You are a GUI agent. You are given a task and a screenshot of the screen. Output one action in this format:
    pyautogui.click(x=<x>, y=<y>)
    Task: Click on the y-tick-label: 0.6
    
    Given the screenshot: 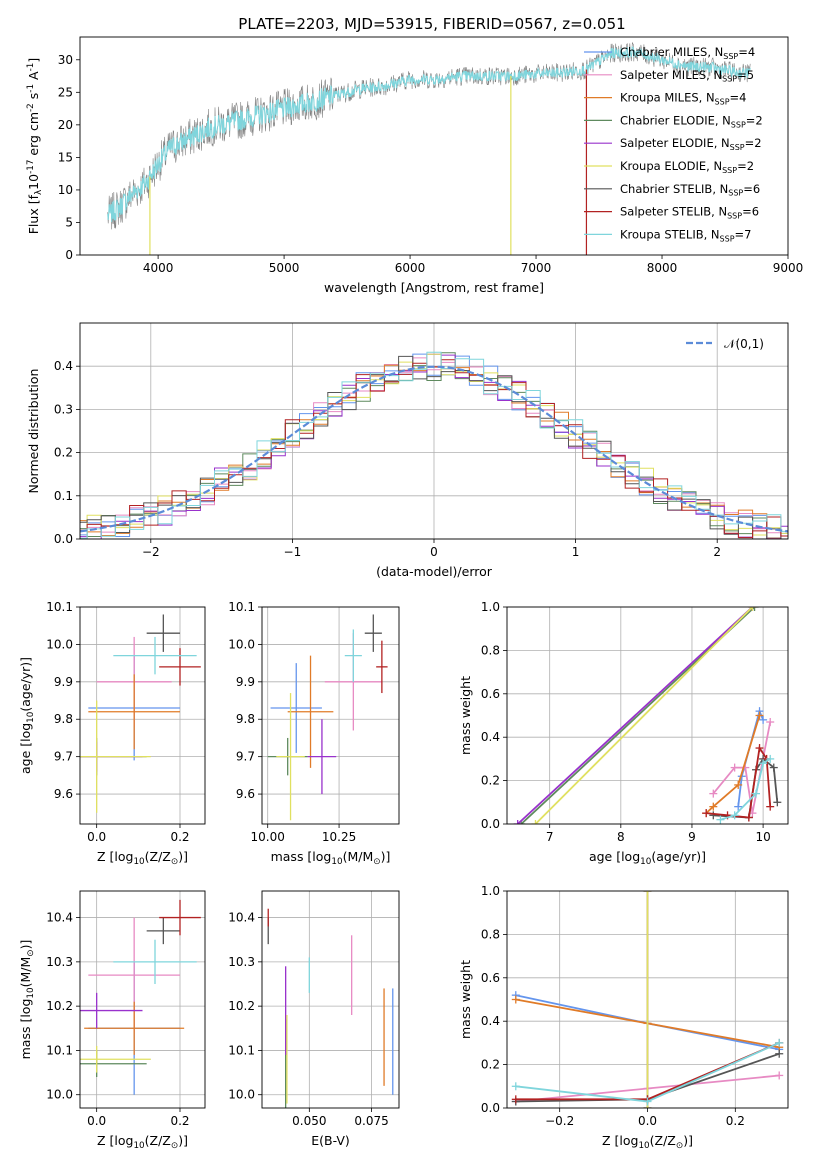 What is the action you would take?
    pyautogui.click(x=490, y=978)
    